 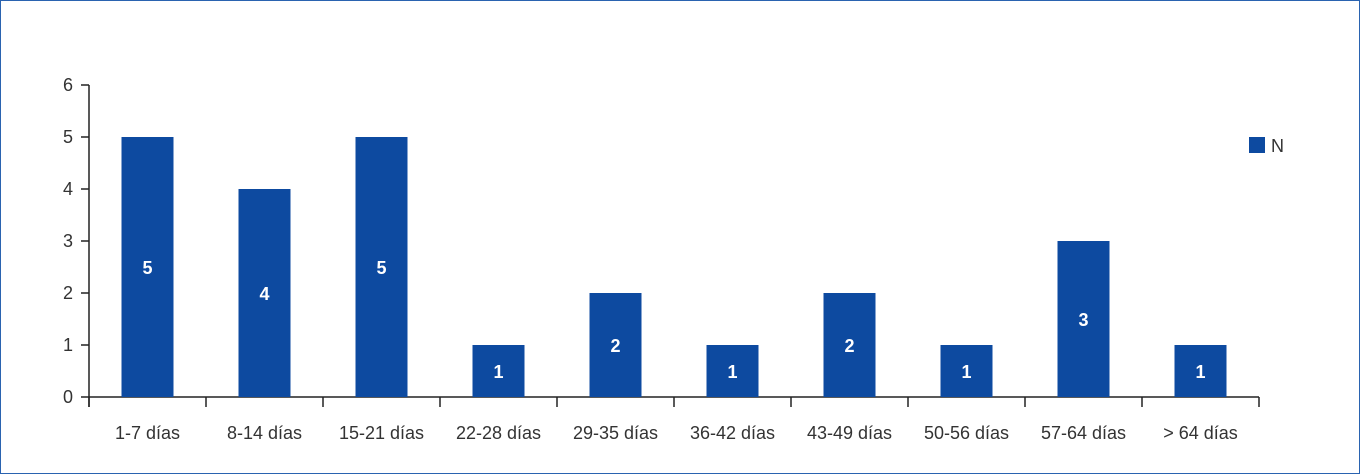 What do you see at coordinates (381, 433) in the screenshot?
I see `category-label-2: 15-21 días` at bounding box center [381, 433].